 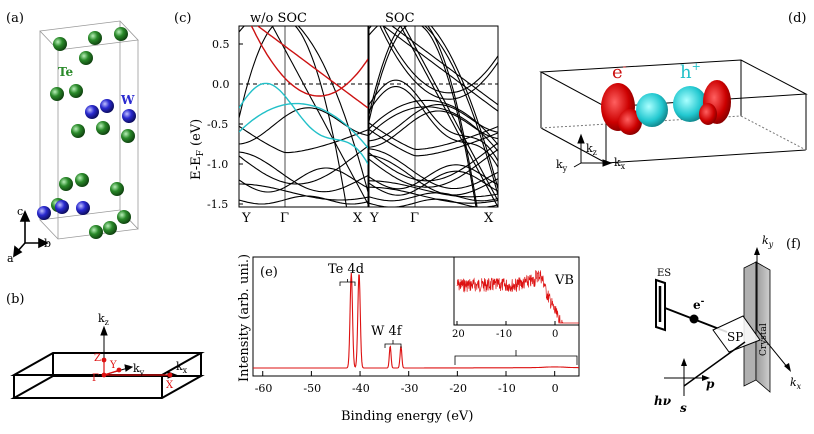 I want to click on panel-f-label: (f), so click(x=793, y=244).